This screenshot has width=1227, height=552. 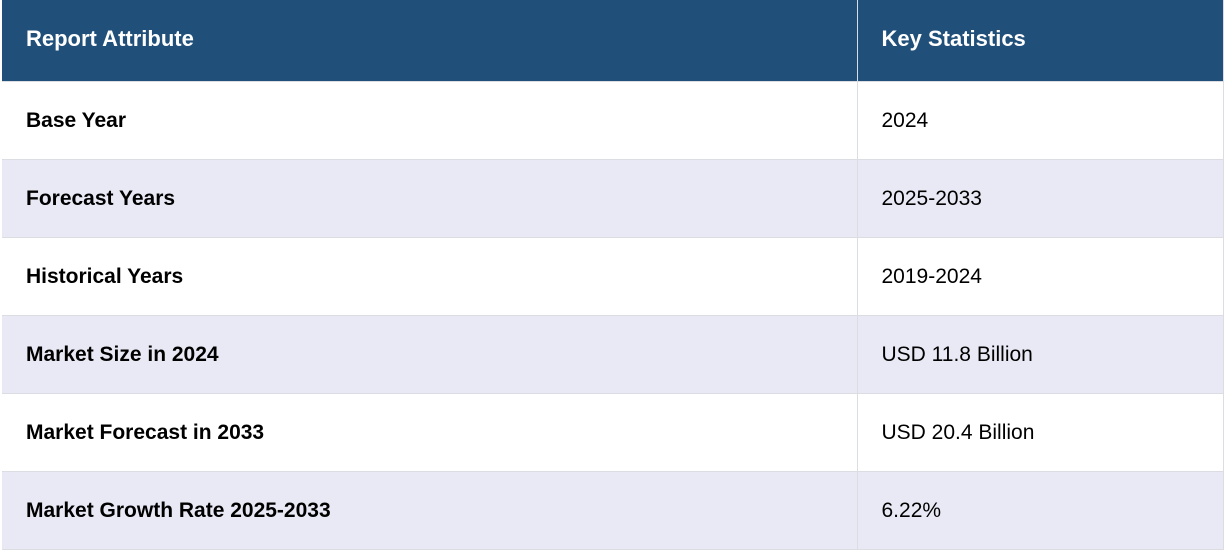 I want to click on value-cell: 2025-2033, so click(x=1040, y=198).